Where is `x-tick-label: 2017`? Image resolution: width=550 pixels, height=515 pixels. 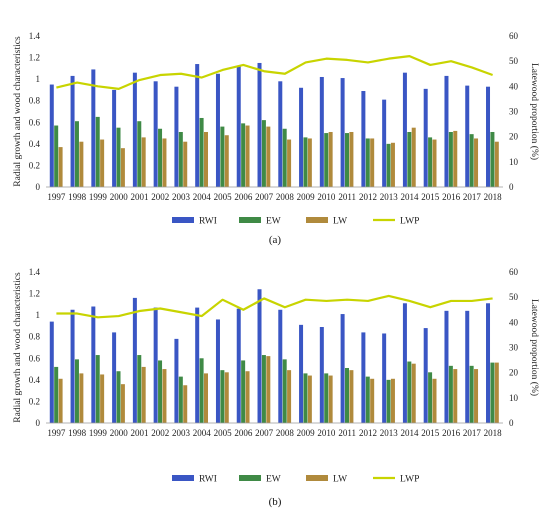 x-tick-label: 2017 is located at coordinates (472, 197).